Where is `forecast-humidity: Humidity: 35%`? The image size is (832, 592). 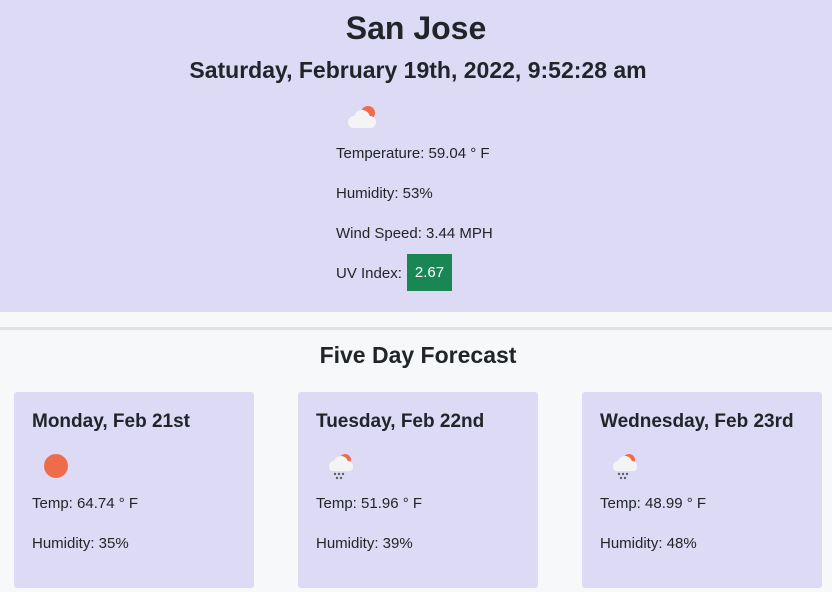
forecast-humidity: Humidity: 35% is located at coordinates (80, 543).